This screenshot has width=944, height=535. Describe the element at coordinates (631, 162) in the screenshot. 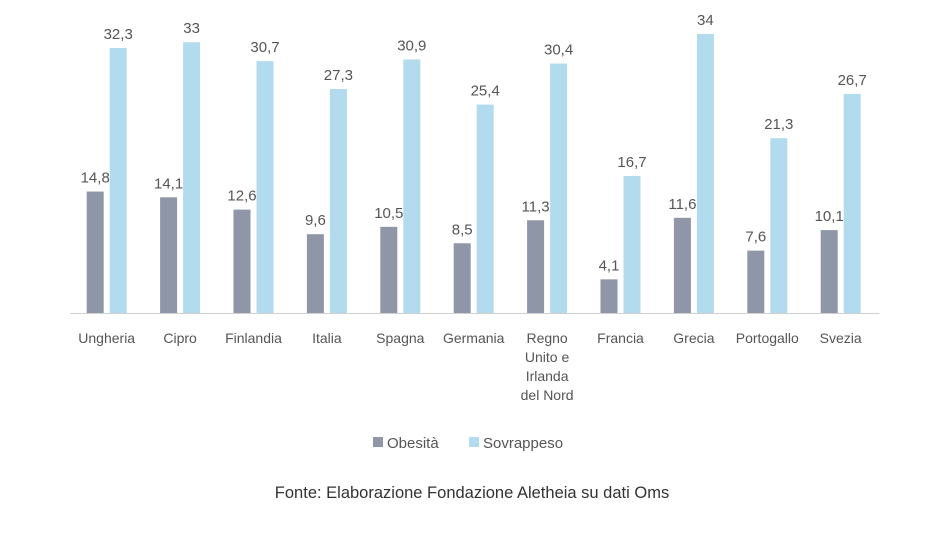

I see `value-label-sovrappeso-7: 16,7` at that location.